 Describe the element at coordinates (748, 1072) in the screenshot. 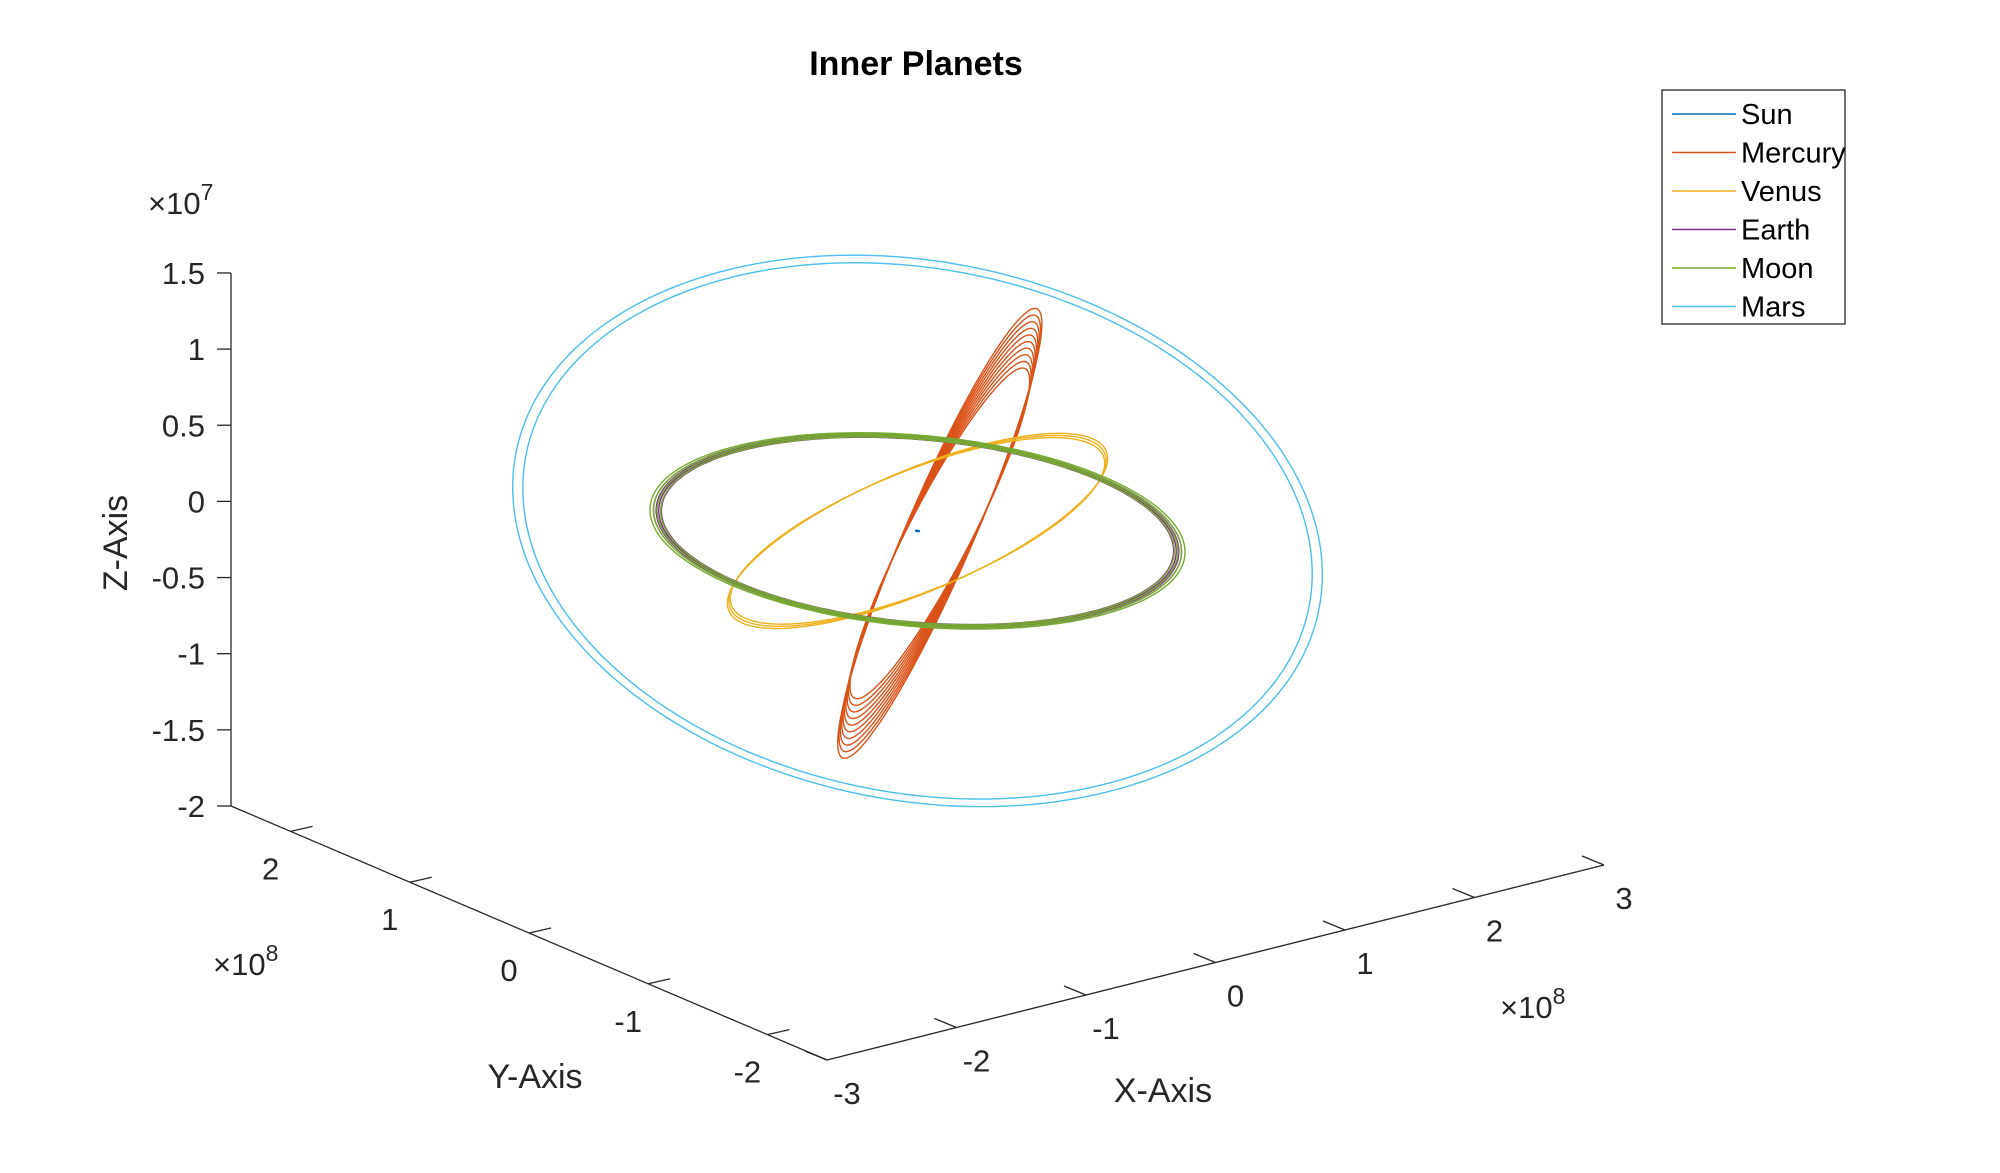

I see `y-tick-label: -2` at that location.